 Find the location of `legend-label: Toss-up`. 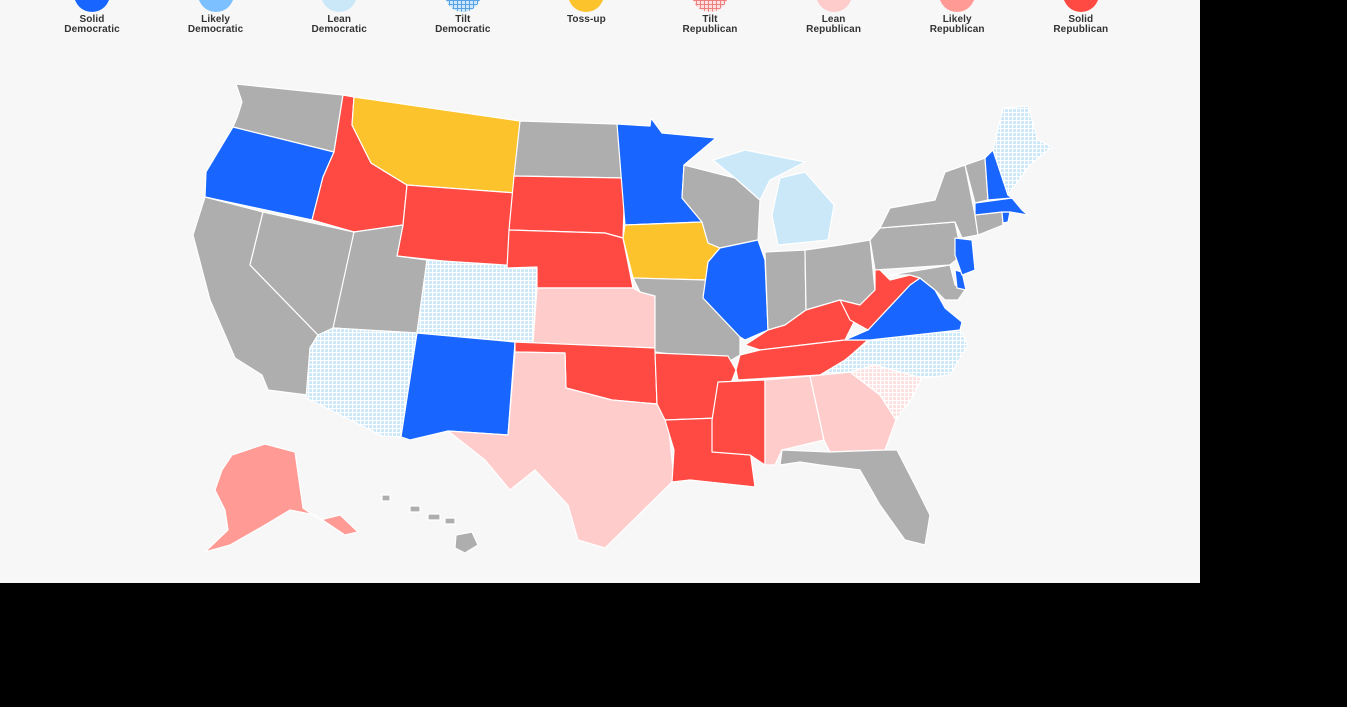

legend-label: Toss-up is located at coordinates (586, 19).